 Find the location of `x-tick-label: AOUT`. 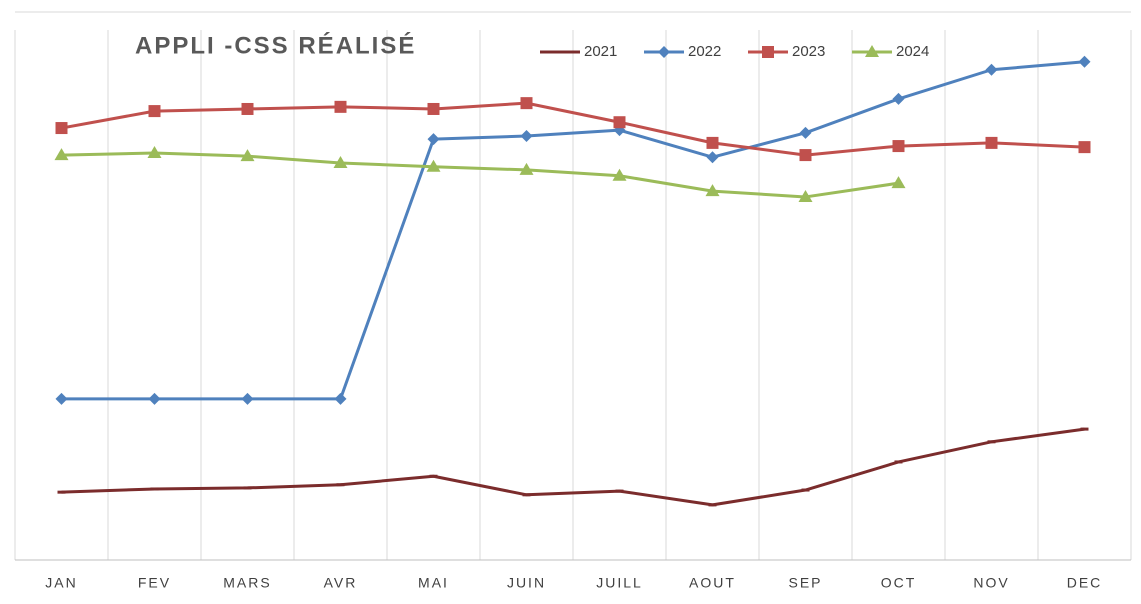

x-tick-label: AOUT is located at coordinates (712, 583).